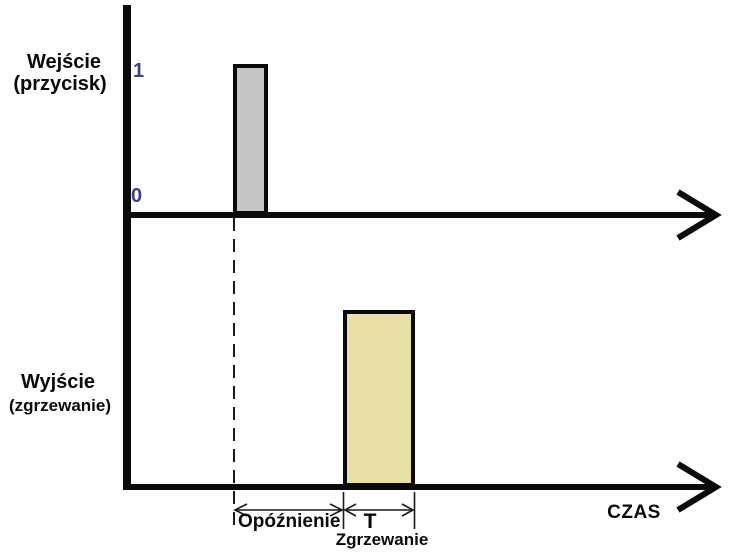 Image resolution: width=731 pixels, height=560 pixels. I want to click on weld-time-label: Zgrzewanie, so click(382, 539).